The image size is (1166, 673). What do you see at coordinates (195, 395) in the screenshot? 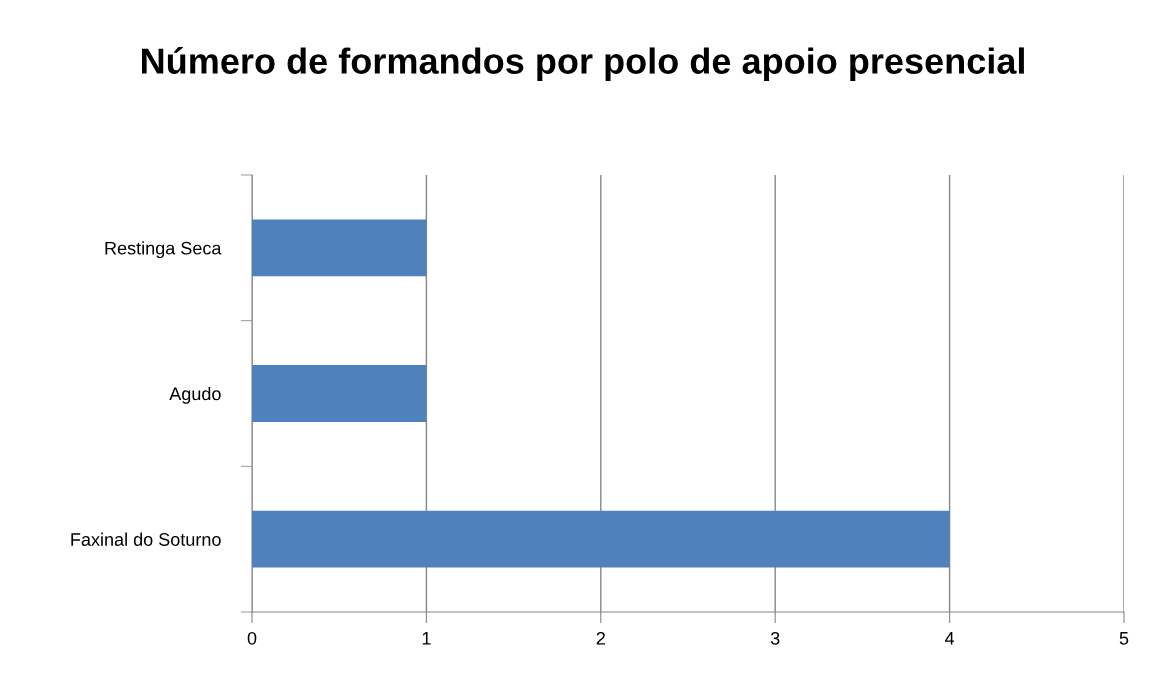
I see `y-tick-label: Agudo` at bounding box center [195, 395].